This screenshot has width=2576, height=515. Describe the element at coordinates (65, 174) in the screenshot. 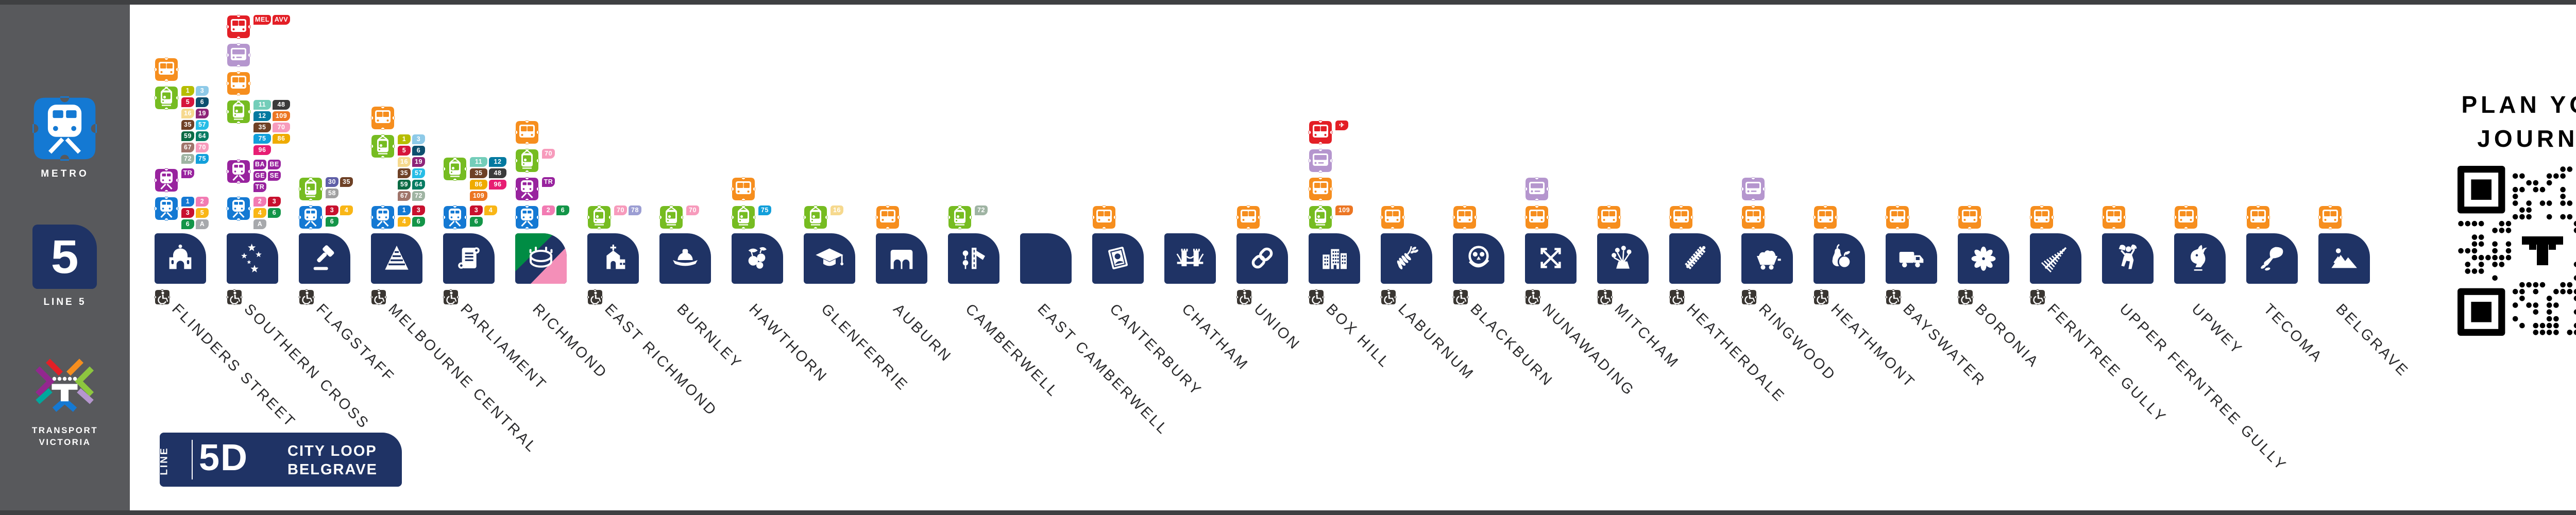

I see `metro-label: METRO` at that location.